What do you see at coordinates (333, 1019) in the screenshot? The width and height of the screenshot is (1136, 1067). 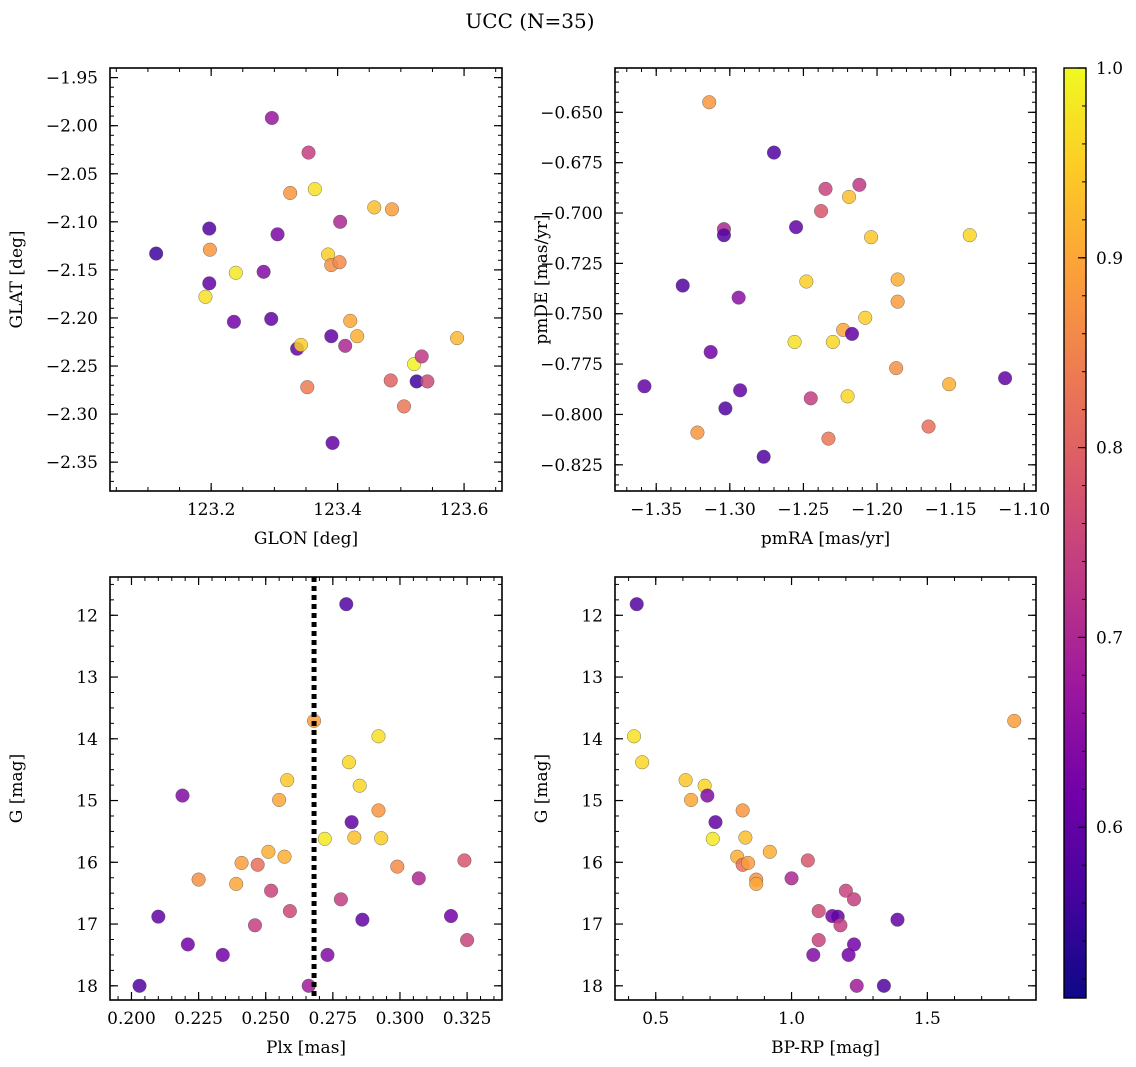 I see `x-tick-label: 0.275` at bounding box center [333, 1019].